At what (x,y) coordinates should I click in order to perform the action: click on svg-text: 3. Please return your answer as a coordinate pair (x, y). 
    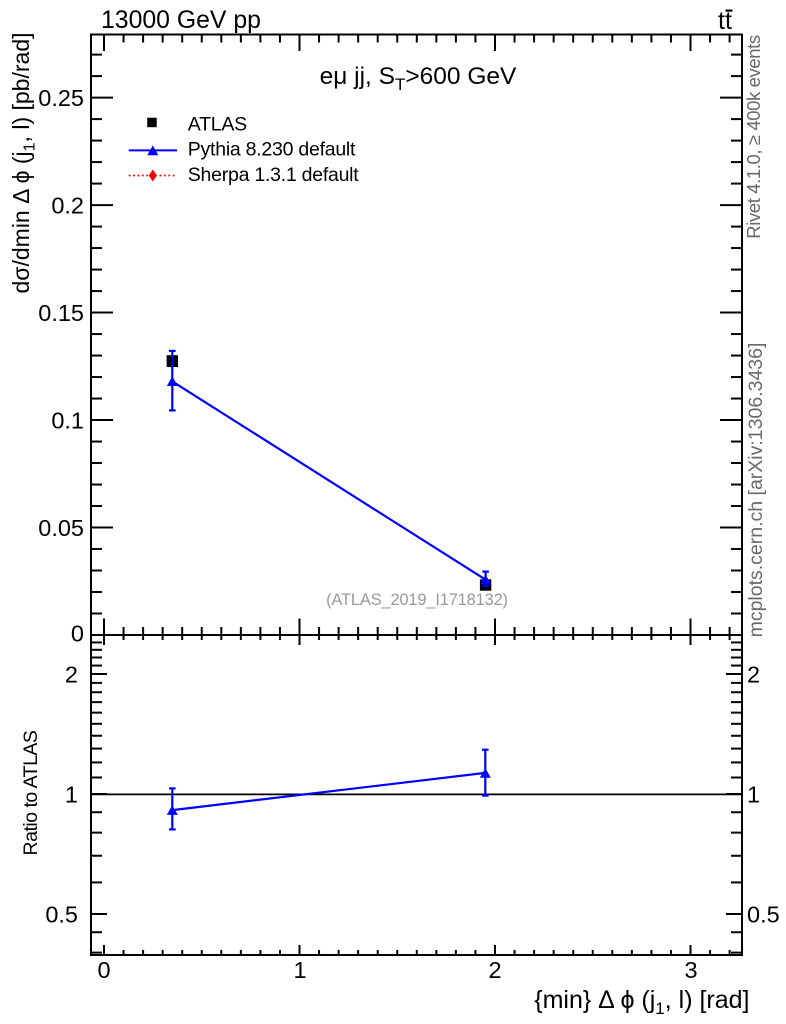
    Looking at the image, I should click on (690, 970).